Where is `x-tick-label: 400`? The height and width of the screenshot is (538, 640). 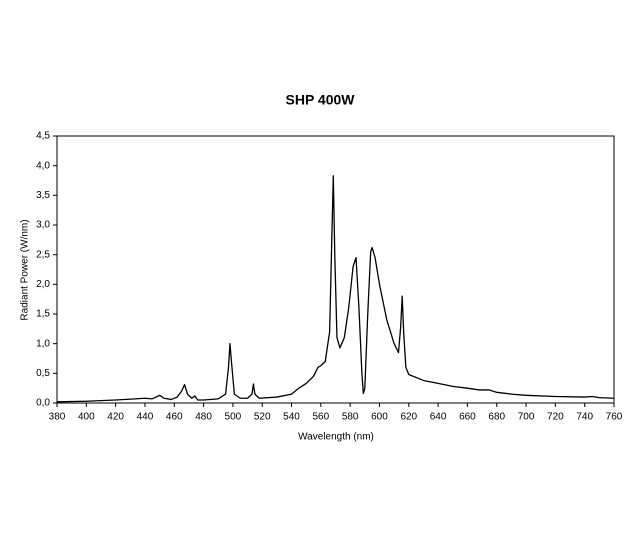
x-tick-label: 400 is located at coordinates (86, 417).